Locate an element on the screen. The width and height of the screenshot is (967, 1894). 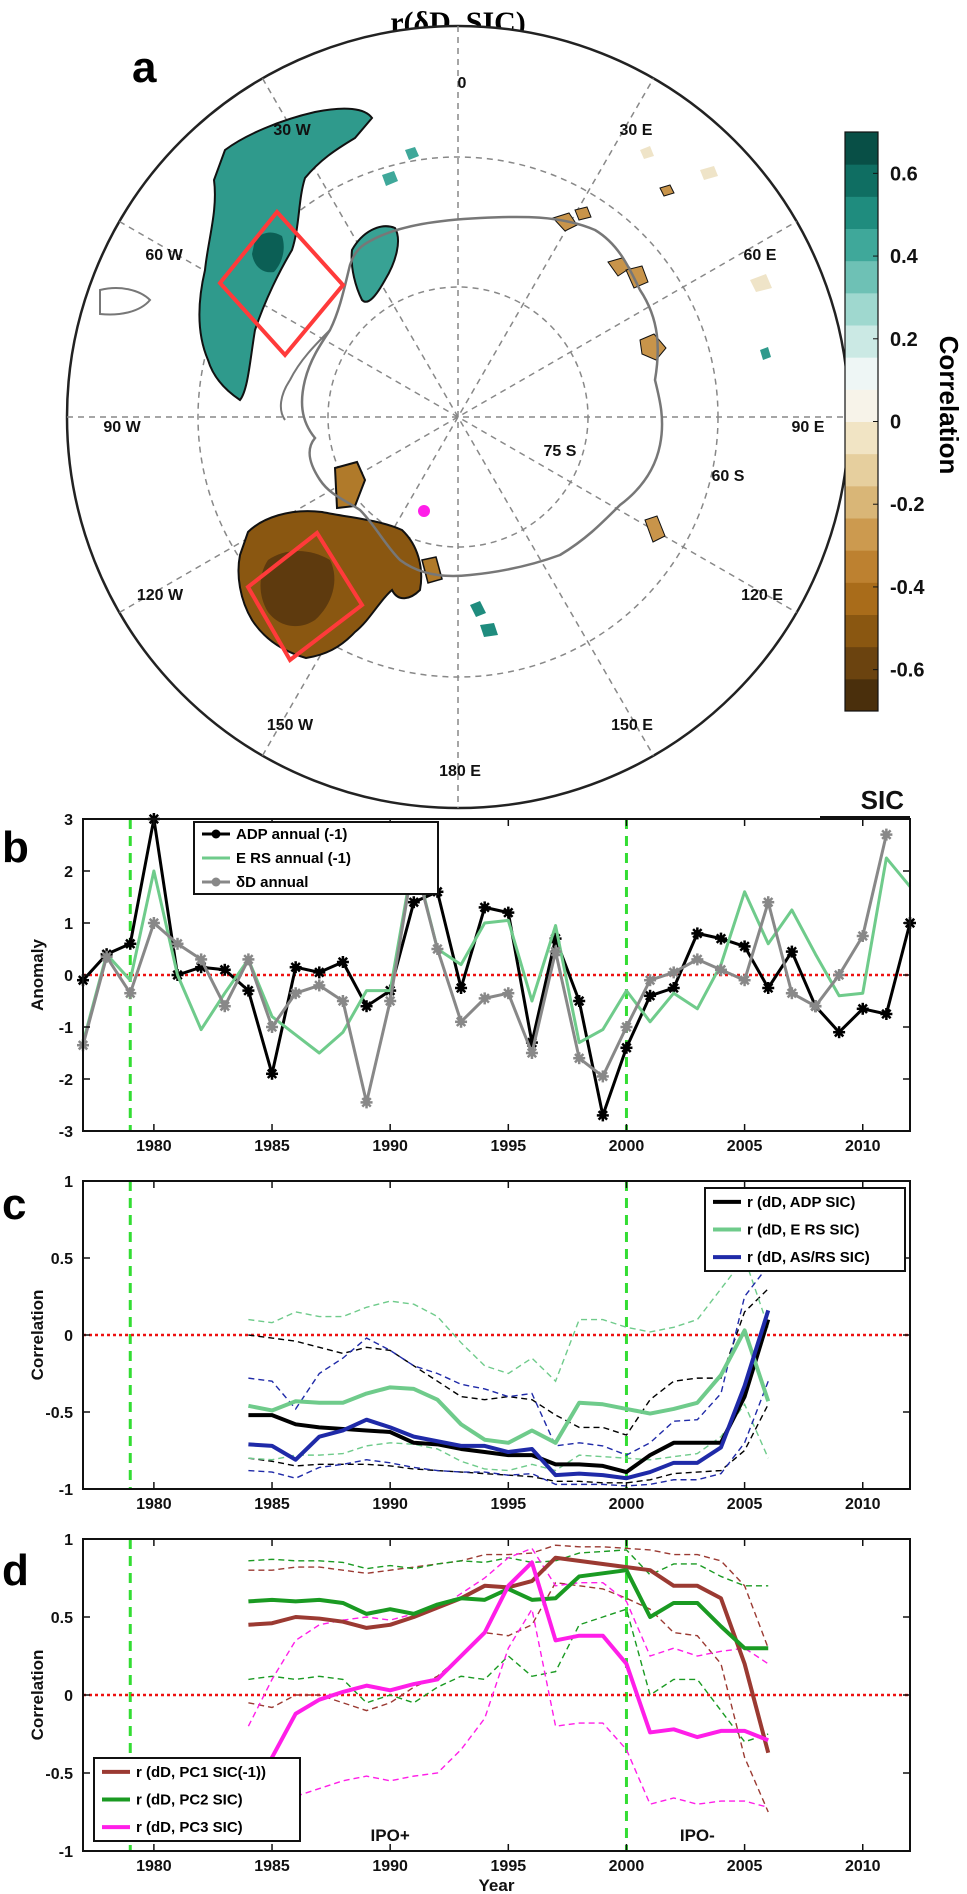
antarctica-coastline is located at coordinates (482, 396).